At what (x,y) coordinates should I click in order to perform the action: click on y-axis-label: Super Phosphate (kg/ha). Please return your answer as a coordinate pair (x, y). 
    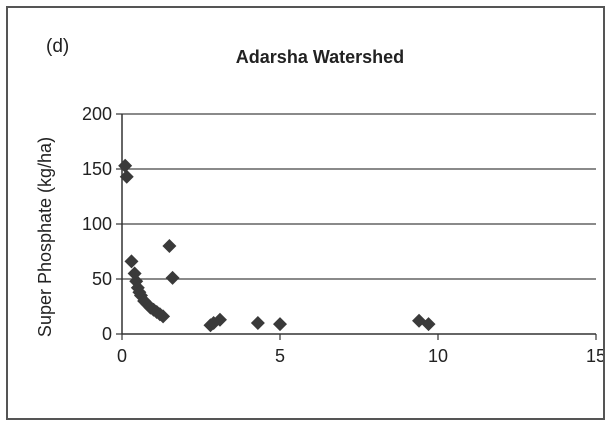
    Looking at the image, I should click on (45, 237).